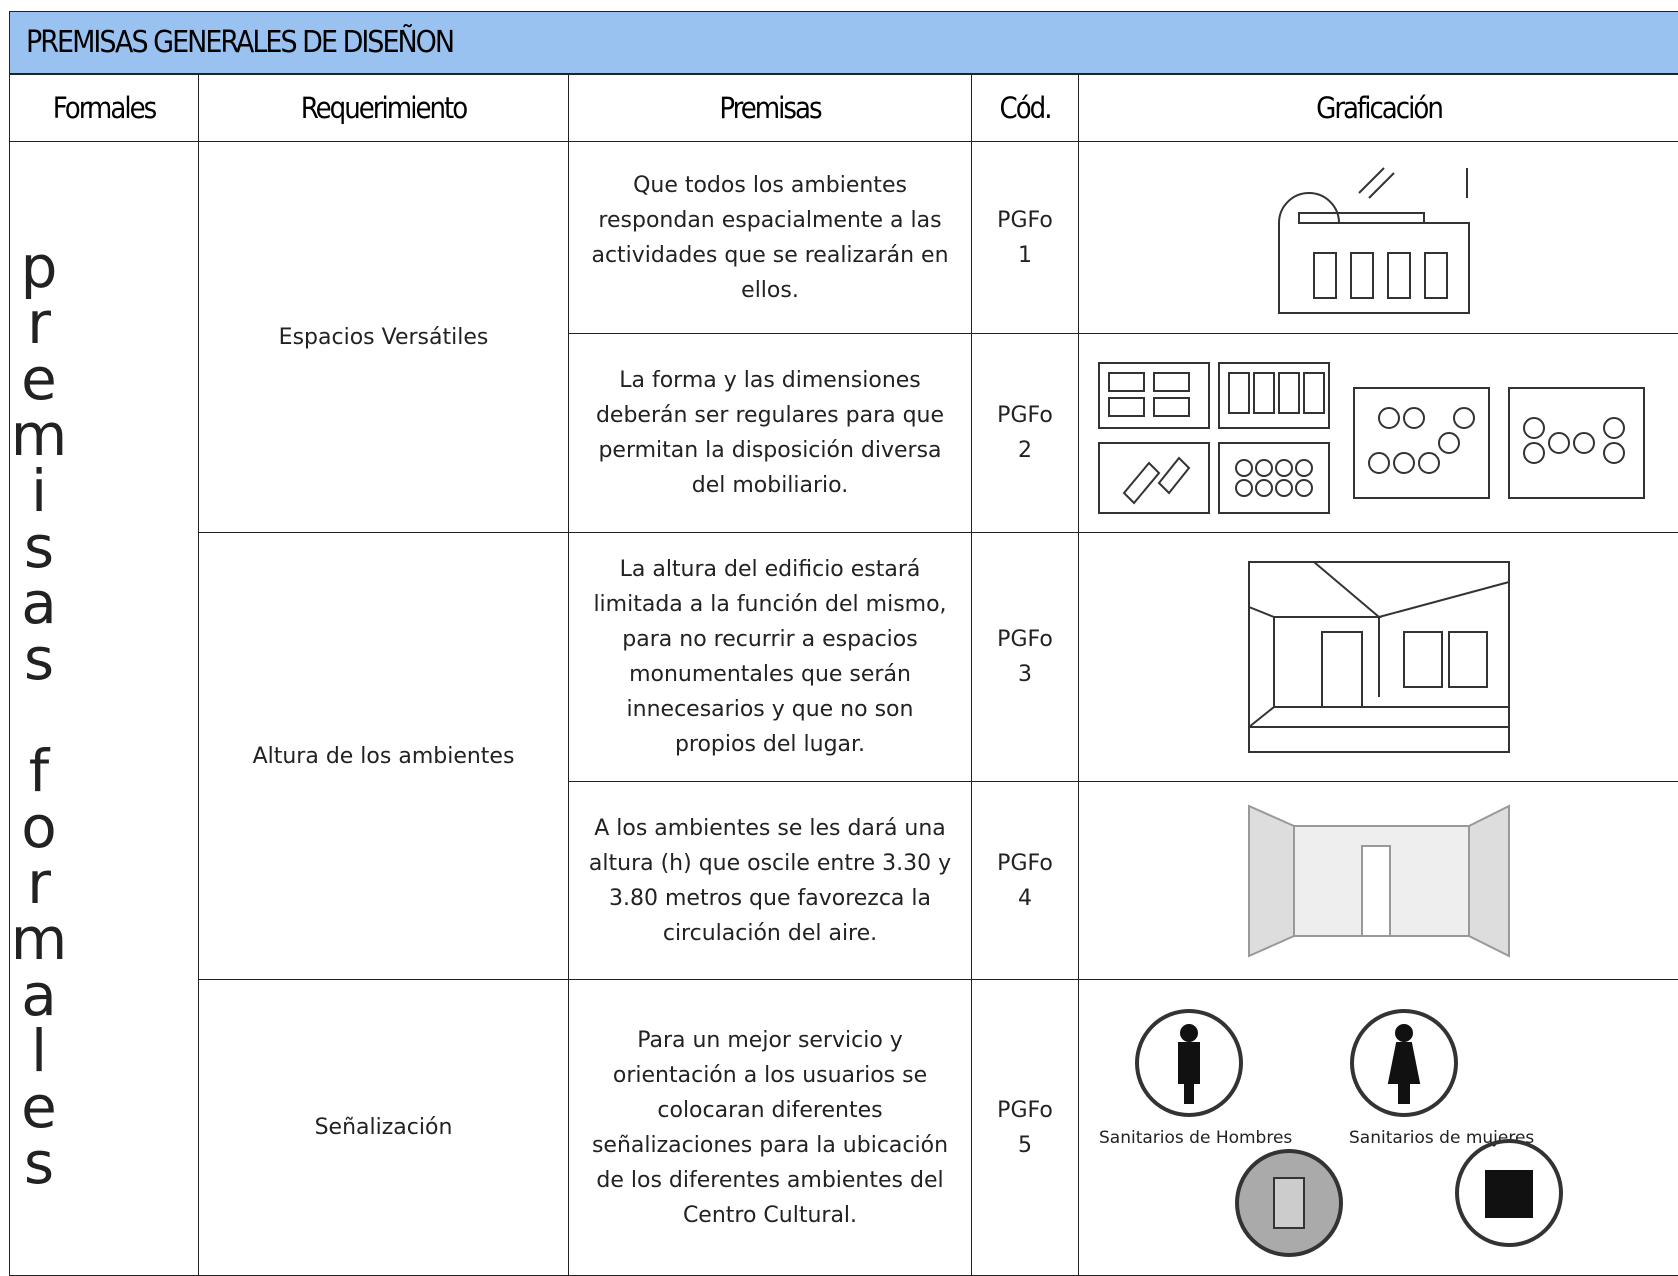 Image resolution: width=1678 pixels, height=1276 pixels. Describe the element at coordinates (384, 756) in the screenshot. I see `requirement: Altura de los ambientes` at that location.